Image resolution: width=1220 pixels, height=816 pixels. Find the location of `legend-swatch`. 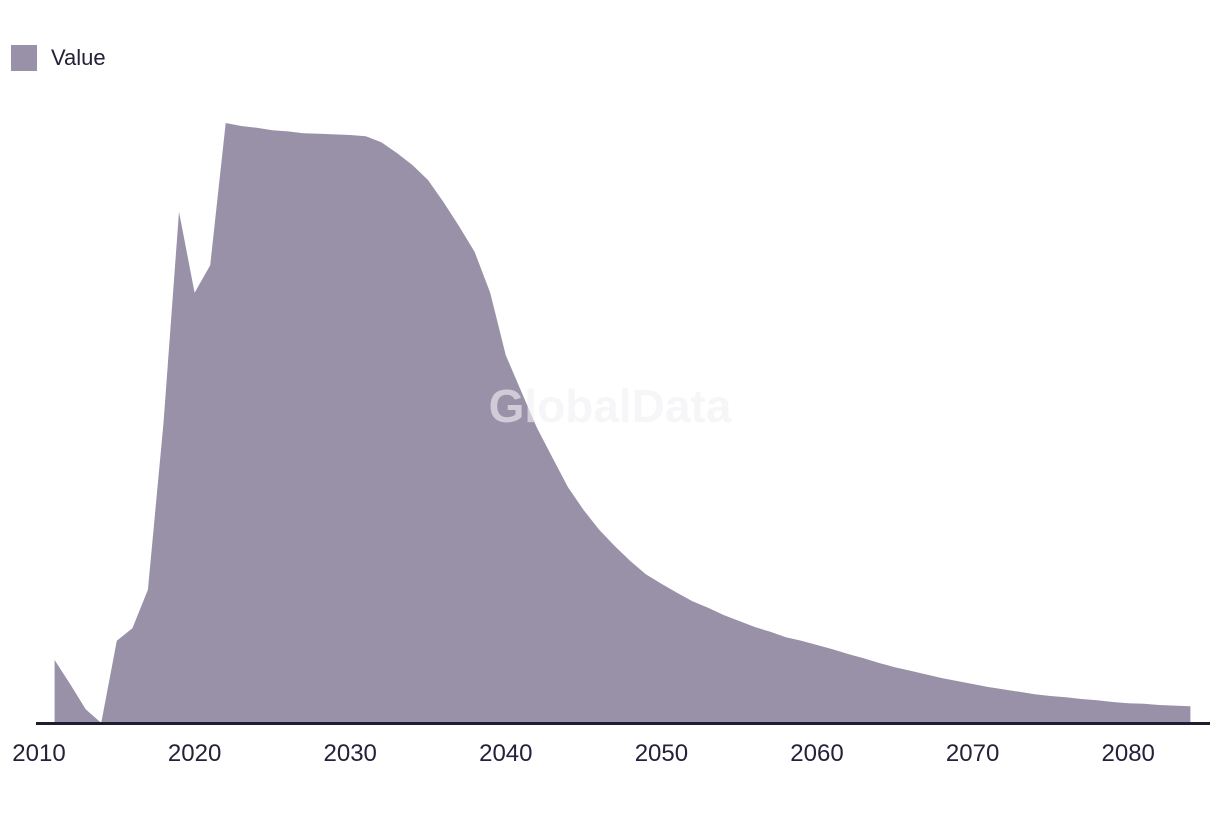

legend-swatch is located at coordinates (24, 58).